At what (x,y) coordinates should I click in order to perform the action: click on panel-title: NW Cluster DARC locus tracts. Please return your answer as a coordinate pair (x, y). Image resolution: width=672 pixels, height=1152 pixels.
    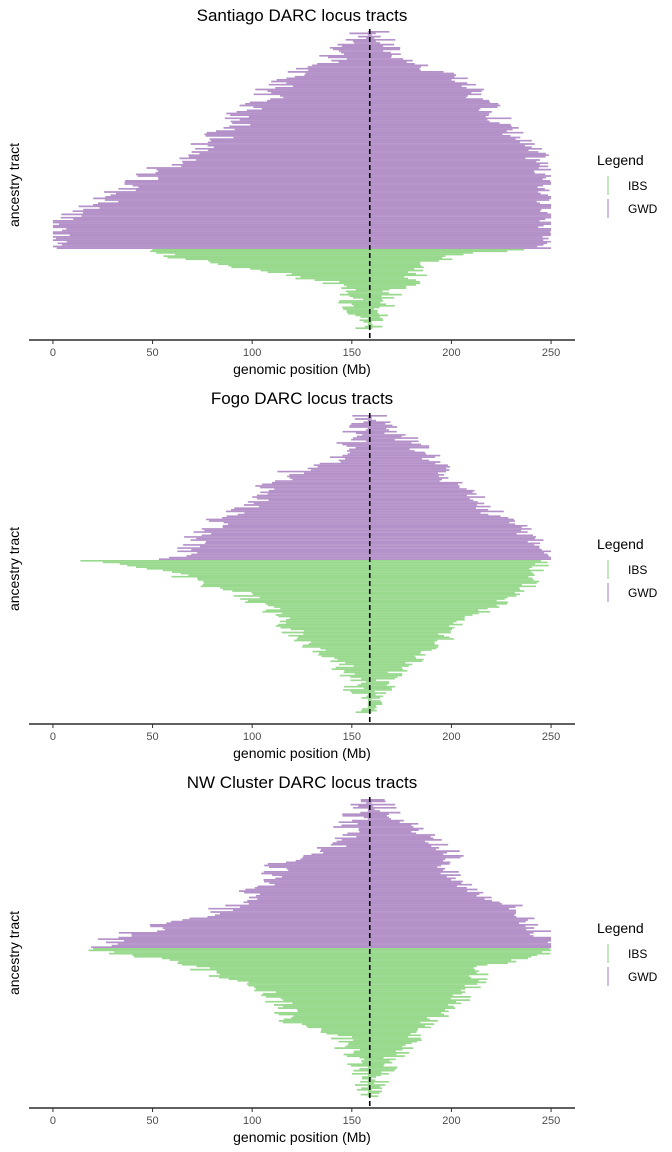
    Looking at the image, I should click on (302, 782).